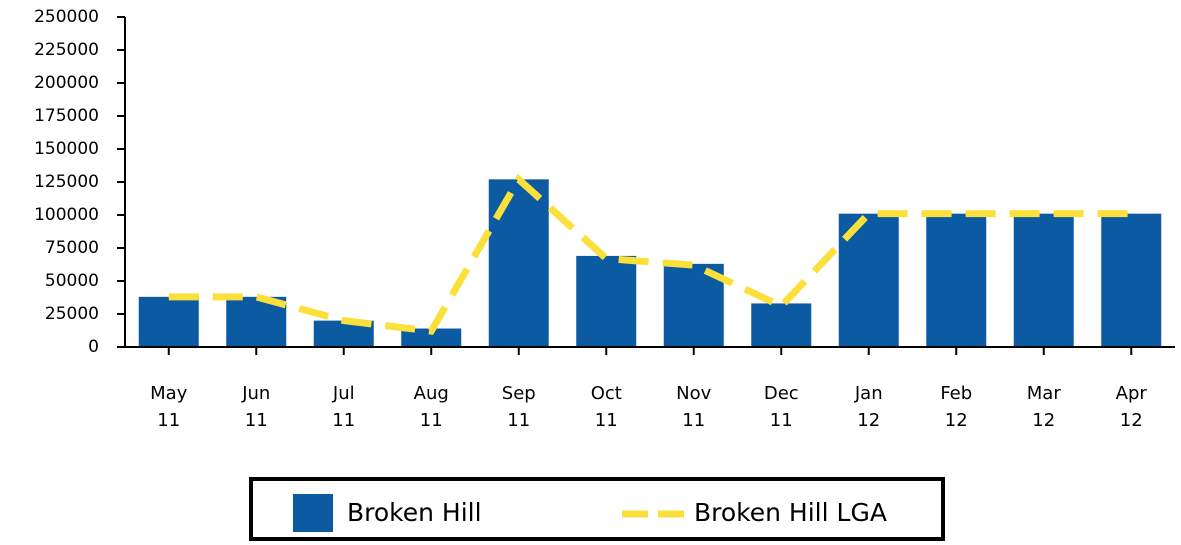  I want to click on y-tick-label: 25000, so click(72, 314).